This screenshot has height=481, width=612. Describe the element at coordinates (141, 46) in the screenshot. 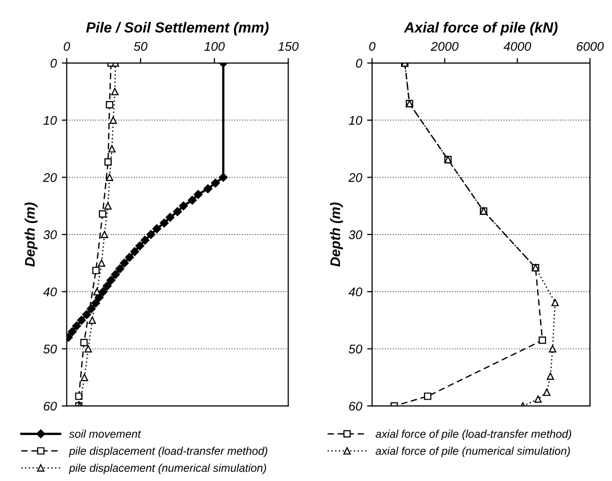

I see `x-tick-label: 50` at that location.